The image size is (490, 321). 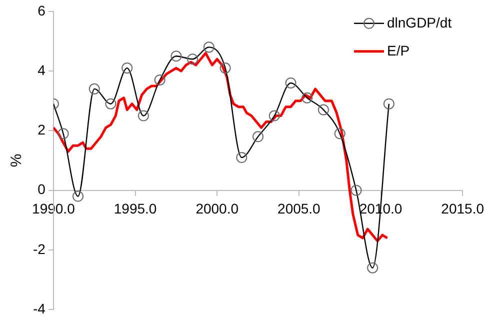 What do you see at coordinates (42, 70) in the screenshot?
I see `y-tick-label: 4` at bounding box center [42, 70].